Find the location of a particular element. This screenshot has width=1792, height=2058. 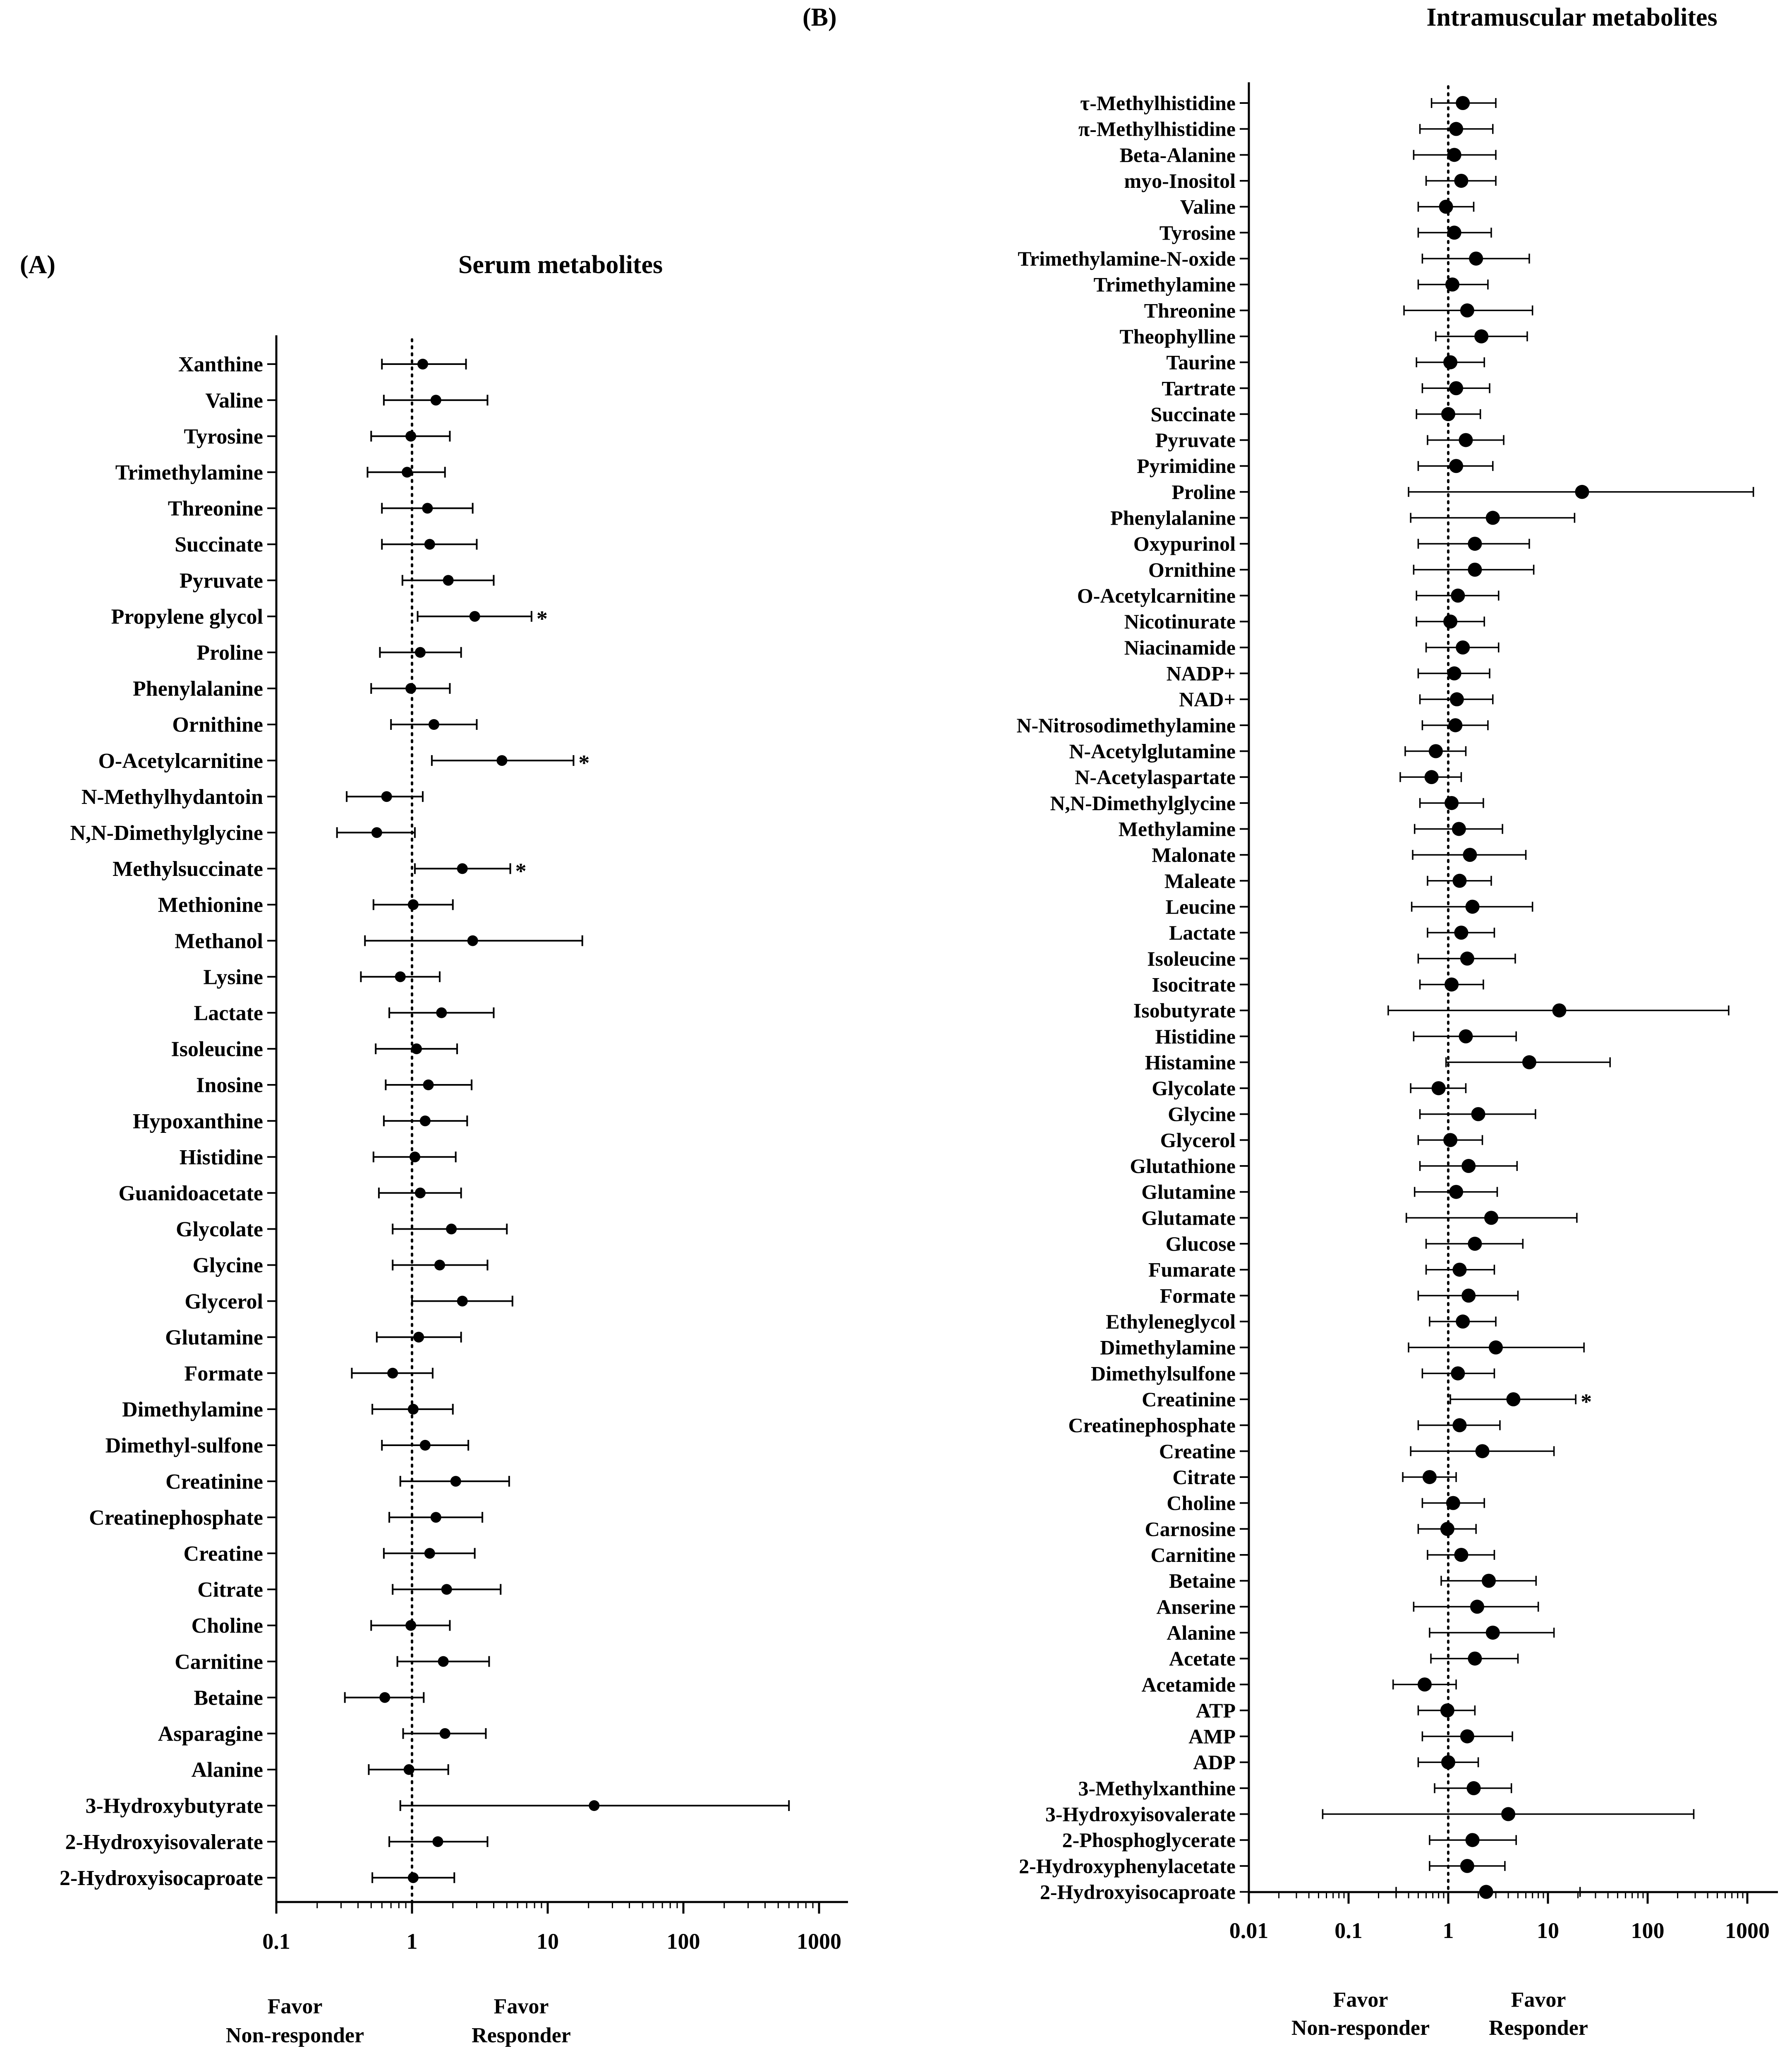

muscle-row: O-Acetylcarnitine is located at coordinates (1288, 595).